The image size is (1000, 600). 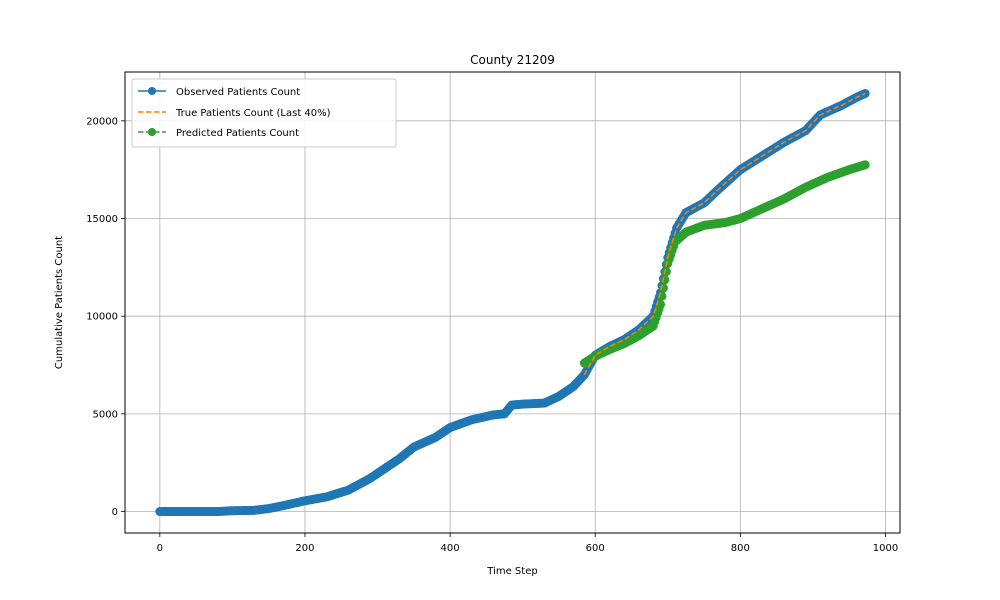 What do you see at coordinates (152, 132) in the screenshot?
I see `legend-marker-predicted` at bounding box center [152, 132].